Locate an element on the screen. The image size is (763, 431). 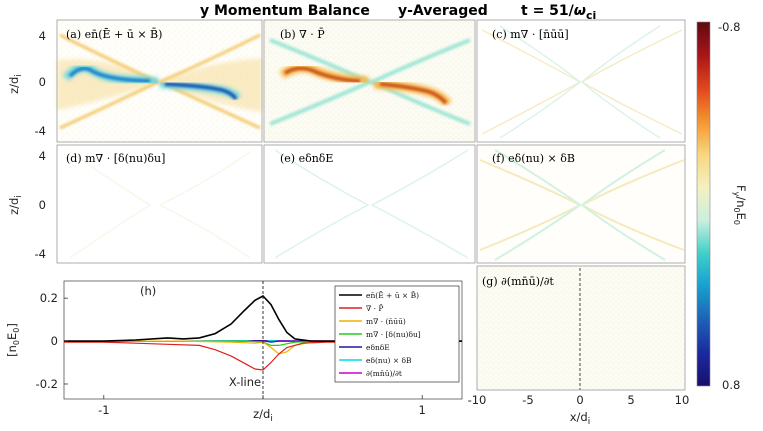
panel-f-field is located at coordinates (582, 205).